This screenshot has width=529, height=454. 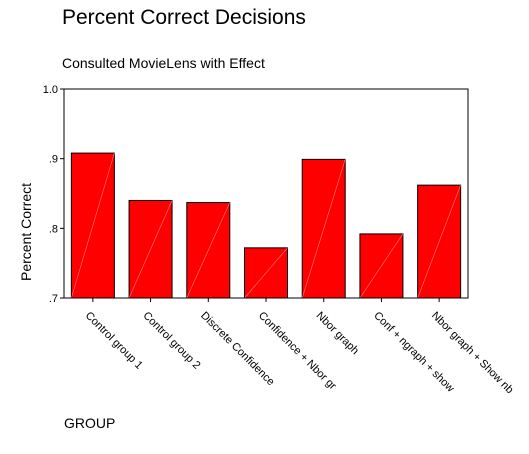 What do you see at coordinates (50, 90) in the screenshot?
I see `y-tick-label: 1.0` at bounding box center [50, 90].